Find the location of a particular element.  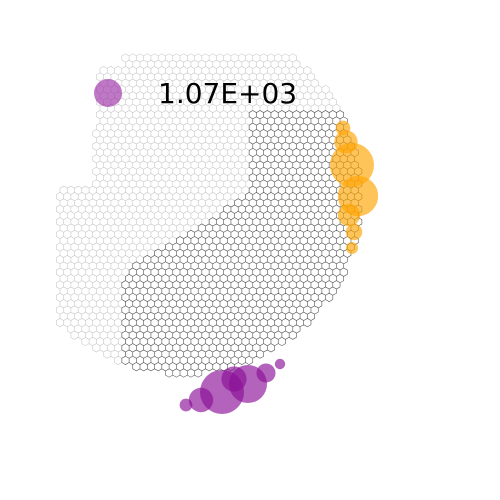

legend-swatch is located at coordinates (108, 93).